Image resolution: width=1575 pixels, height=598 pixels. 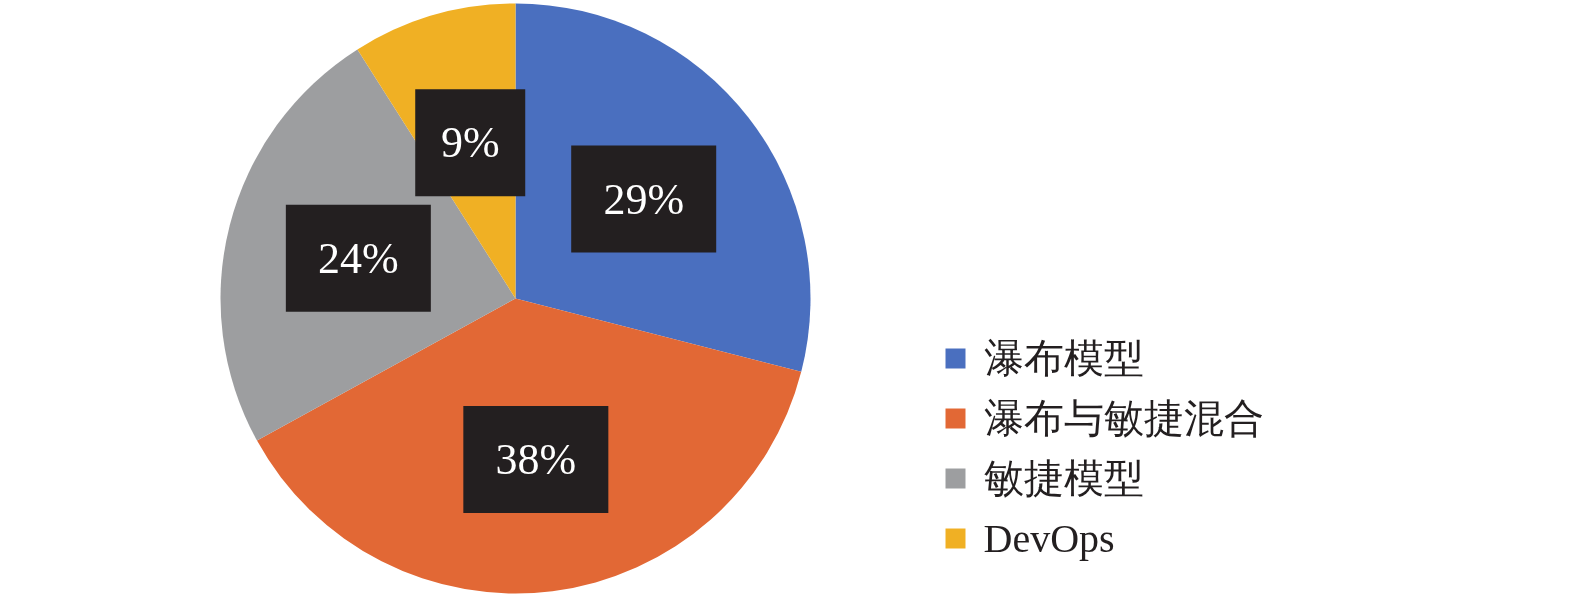 What do you see at coordinates (1063, 478) in the screenshot?
I see `legend-label: 敏捷模型` at bounding box center [1063, 478].